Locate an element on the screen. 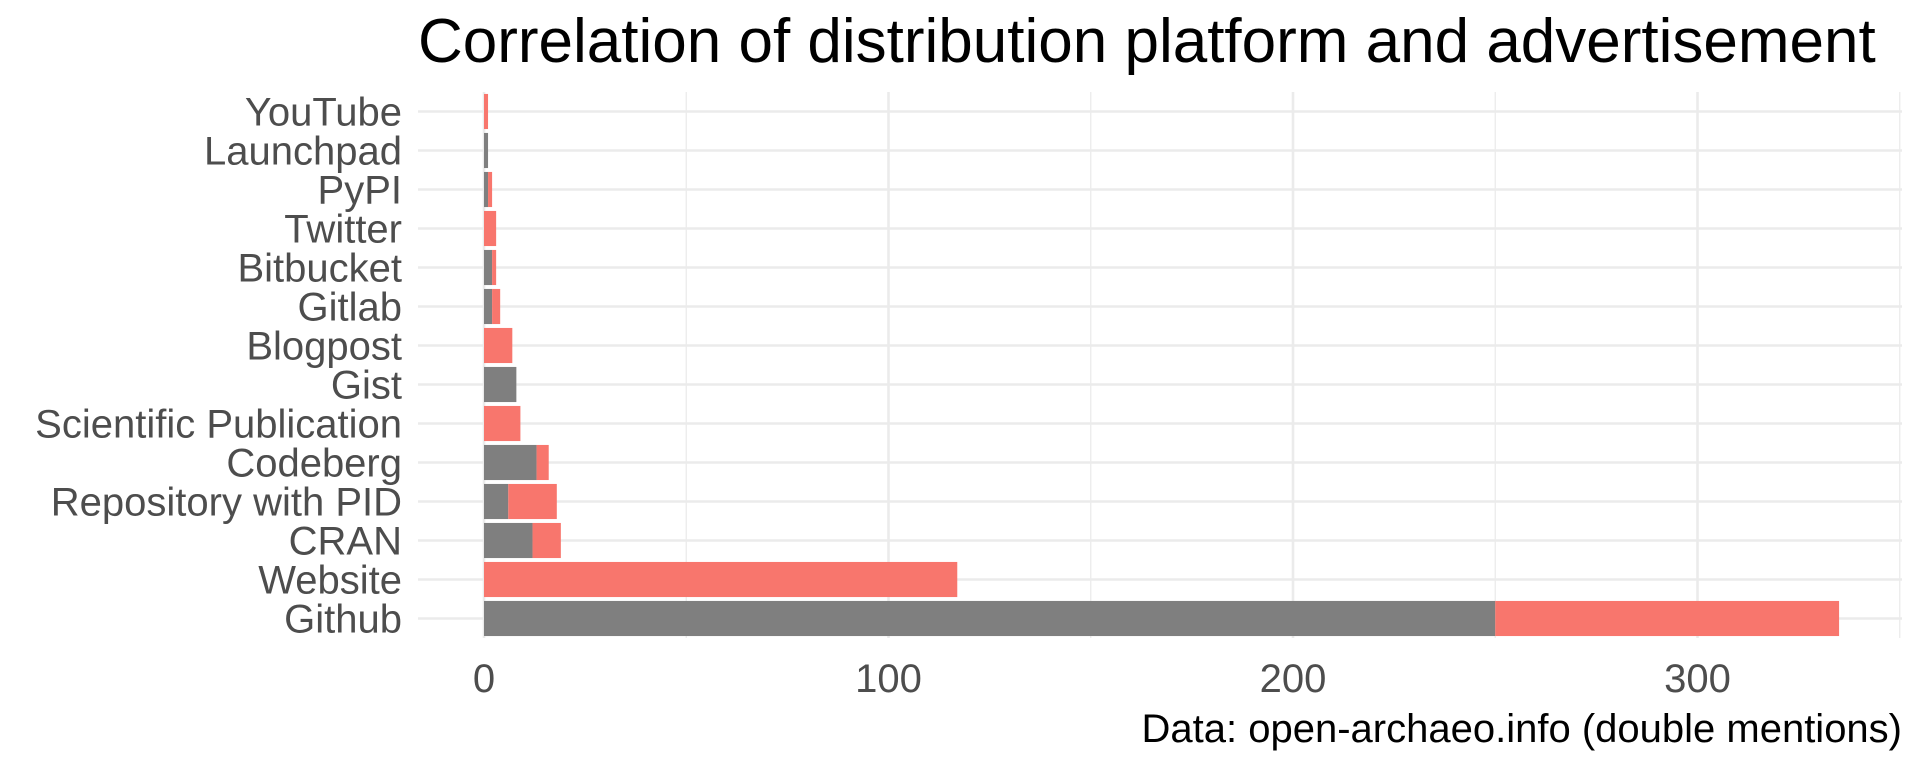 The height and width of the screenshot is (768, 1920). bar-twitter-s2 is located at coordinates (490, 228).